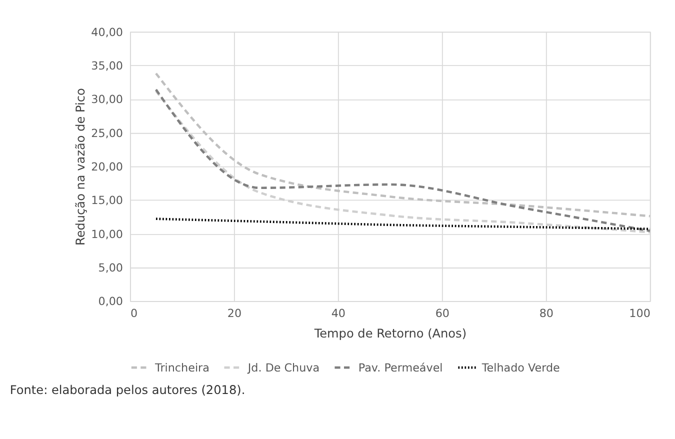  What do you see at coordinates (546, 313) in the screenshot?
I see `x-tick-label: 80` at bounding box center [546, 313].